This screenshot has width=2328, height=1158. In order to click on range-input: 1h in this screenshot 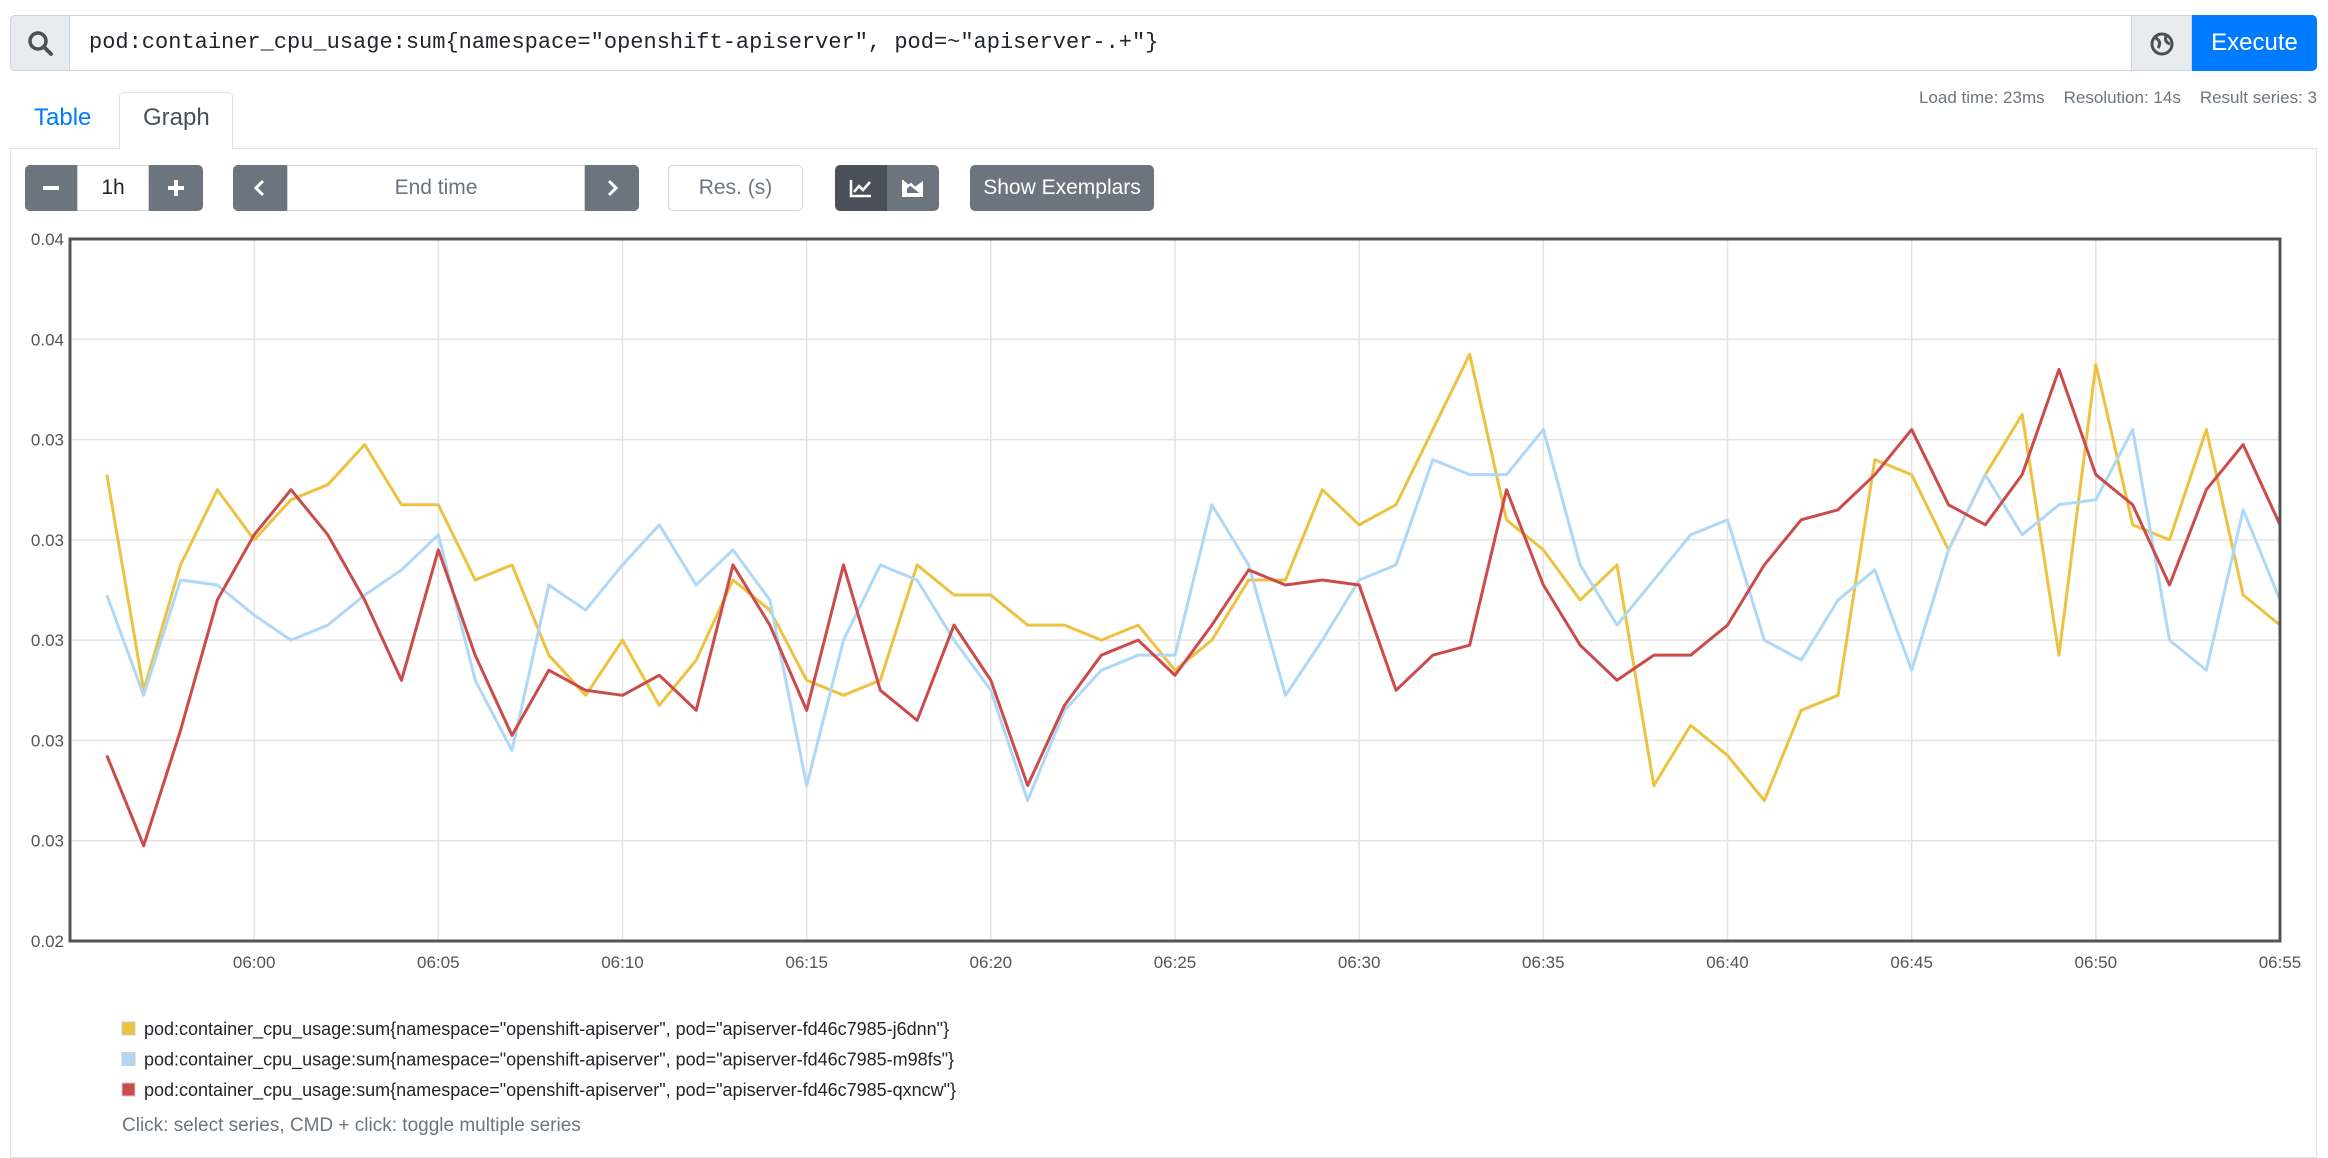, I will do `click(113, 188)`.